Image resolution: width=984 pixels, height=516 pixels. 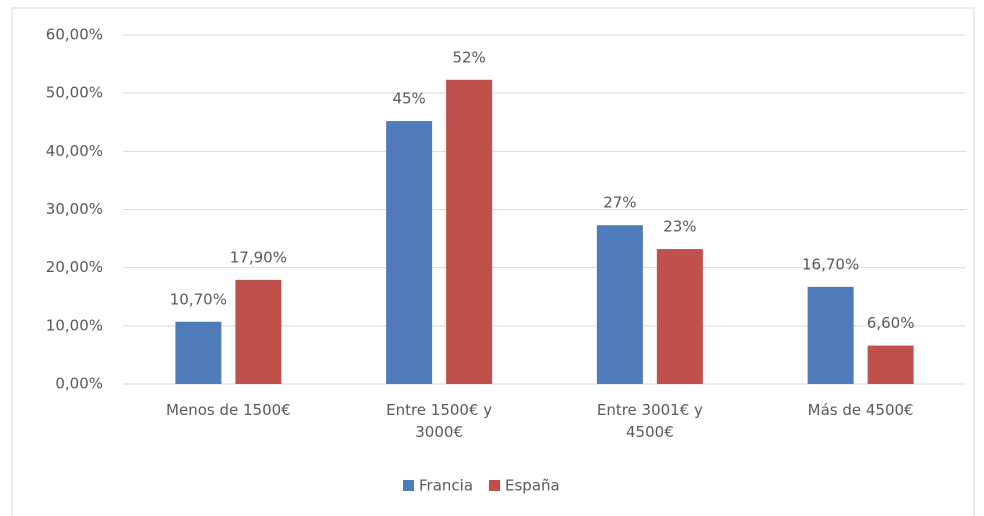 What do you see at coordinates (830, 264) in the screenshot?
I see `data-label: 16,70%` at bounding box center [830, 264].